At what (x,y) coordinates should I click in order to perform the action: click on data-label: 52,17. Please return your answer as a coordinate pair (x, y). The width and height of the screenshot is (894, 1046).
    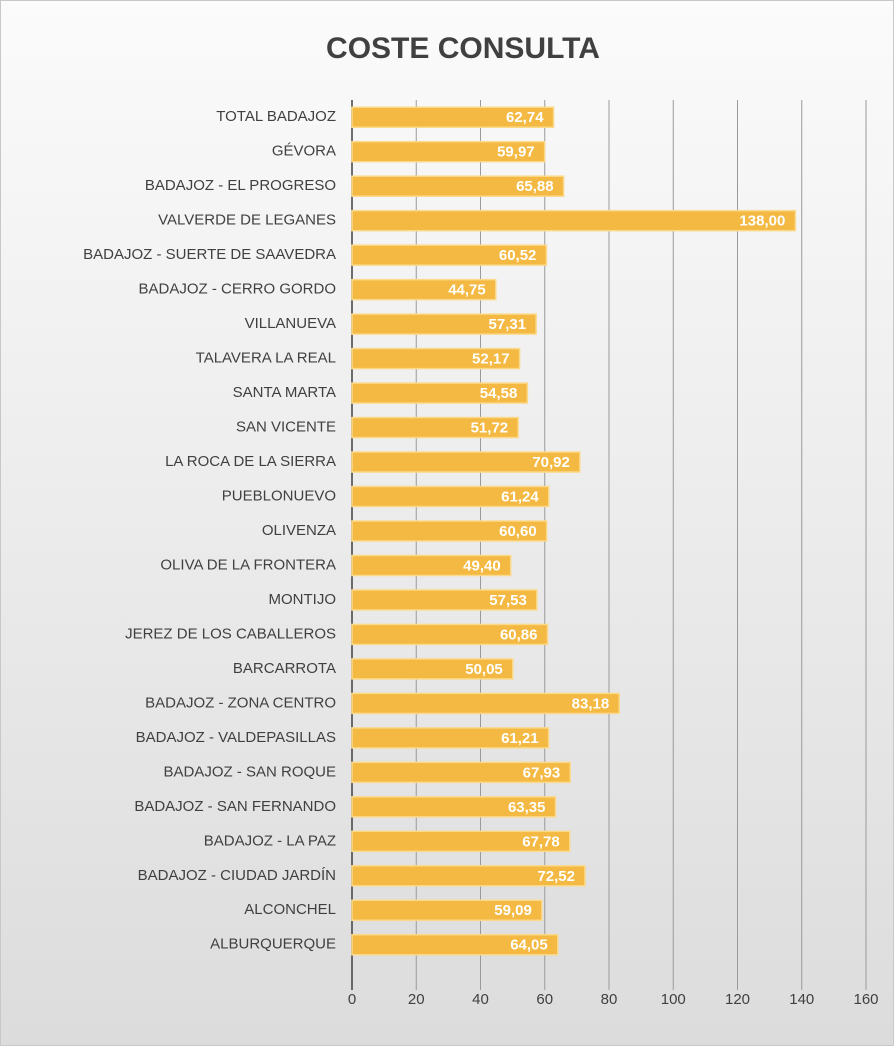
    Looking at the image, I should click on (491, 359).